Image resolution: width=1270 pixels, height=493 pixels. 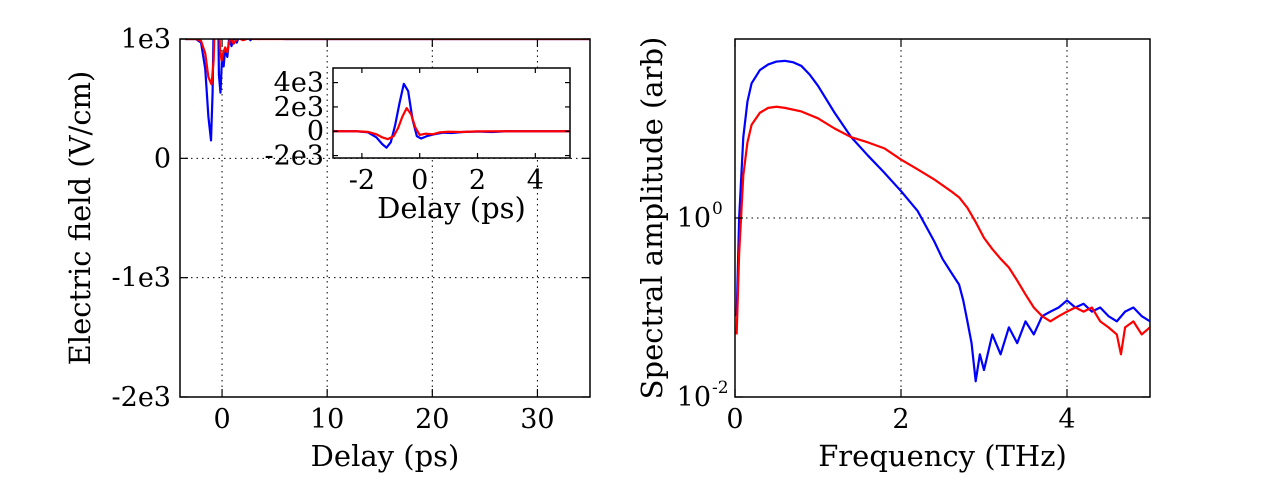 I want to click on x-tick-label: 10, so click(x=327, y=419).